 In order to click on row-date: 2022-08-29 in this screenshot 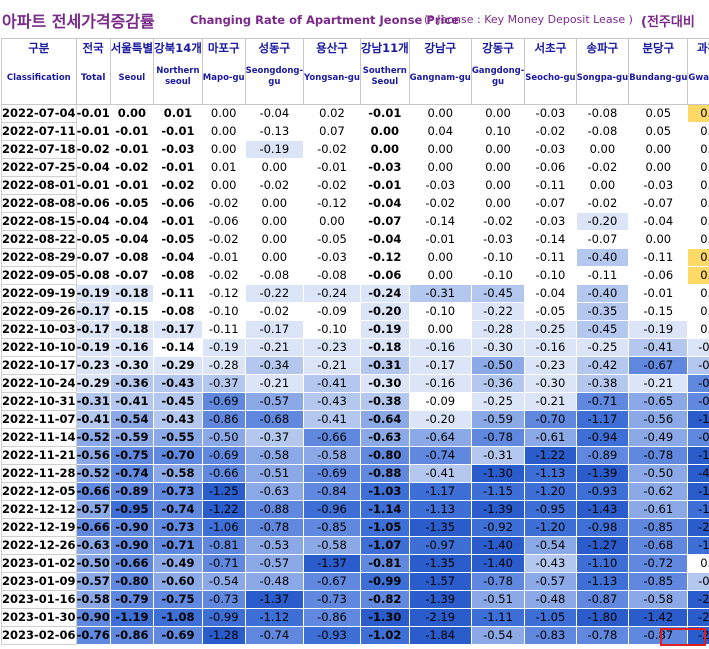, I will do `click(39, 257)`.